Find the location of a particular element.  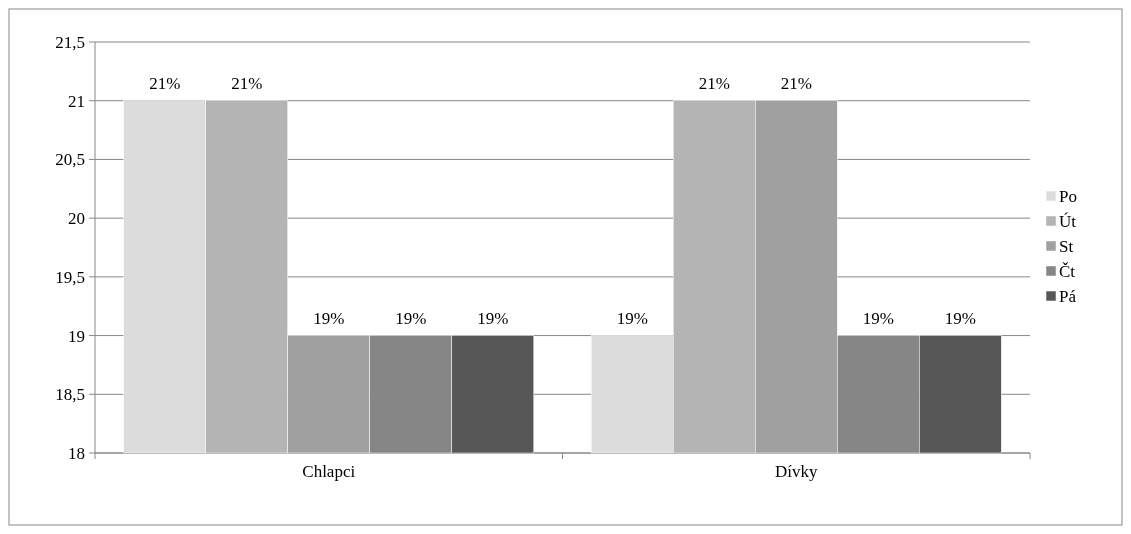

y-tick-label: 20 is located at coordinates (76, 219).